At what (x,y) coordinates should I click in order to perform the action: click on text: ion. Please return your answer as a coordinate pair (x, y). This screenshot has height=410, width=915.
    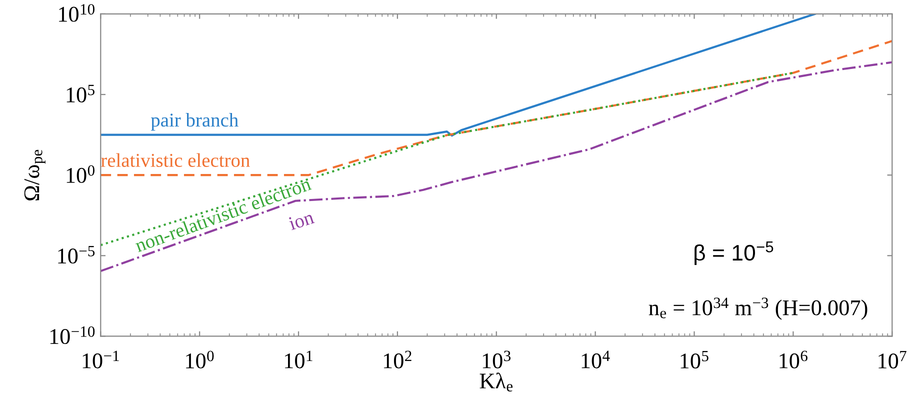
    Looking at the image, I should click on (301, 220).